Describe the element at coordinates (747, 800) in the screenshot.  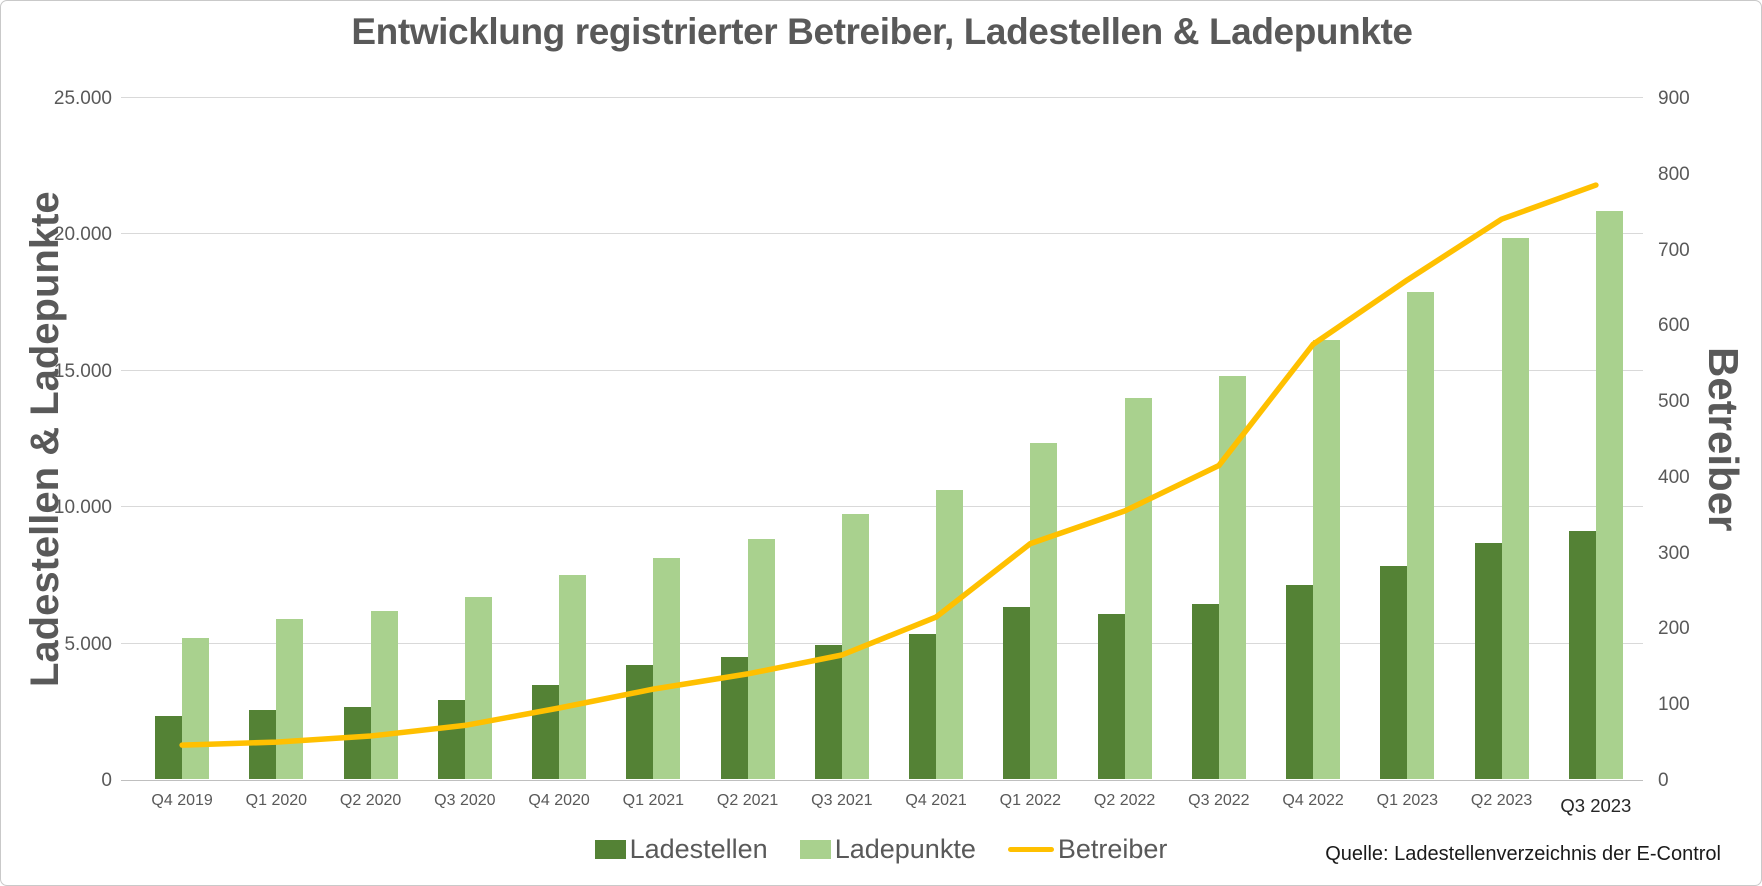
I see `x-axis-tick-q2-2021: Q2 2021` at that location.